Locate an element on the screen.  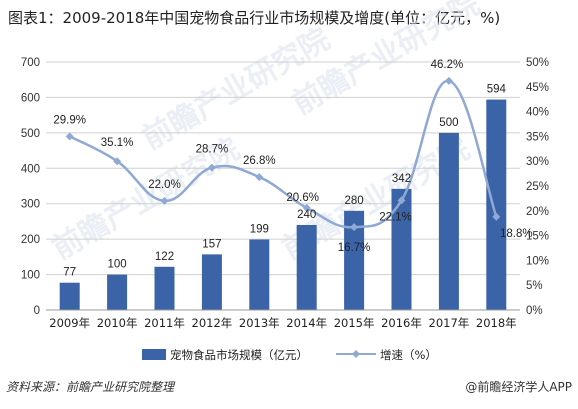
y-right-tick-label: 30% is located at coordinates (537, 162).